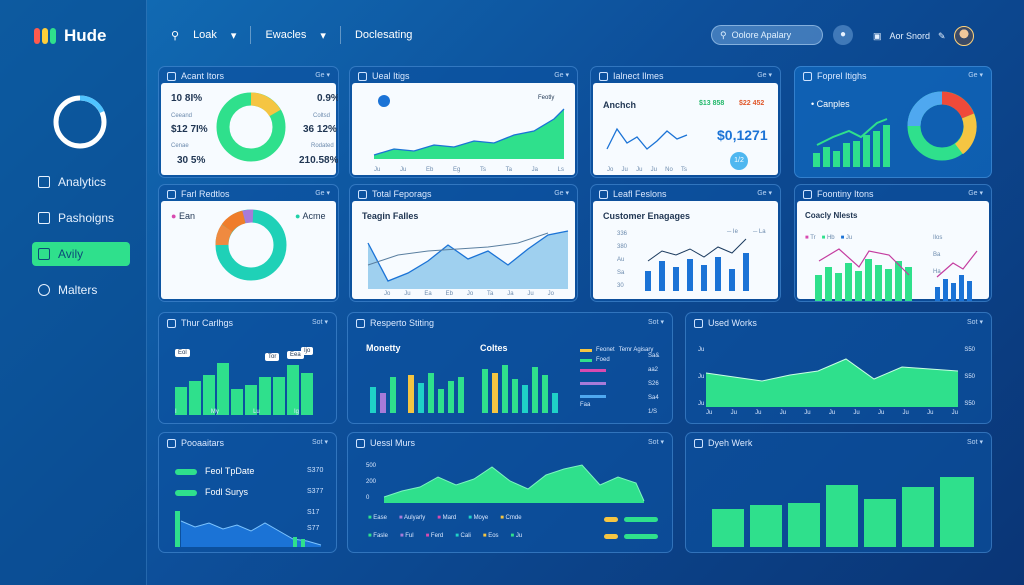 The width and height of the screenshot is (1024, 585). Describe the element at coordinates (593, 370) in the screenshot. I see `legend-swatch` at that location.